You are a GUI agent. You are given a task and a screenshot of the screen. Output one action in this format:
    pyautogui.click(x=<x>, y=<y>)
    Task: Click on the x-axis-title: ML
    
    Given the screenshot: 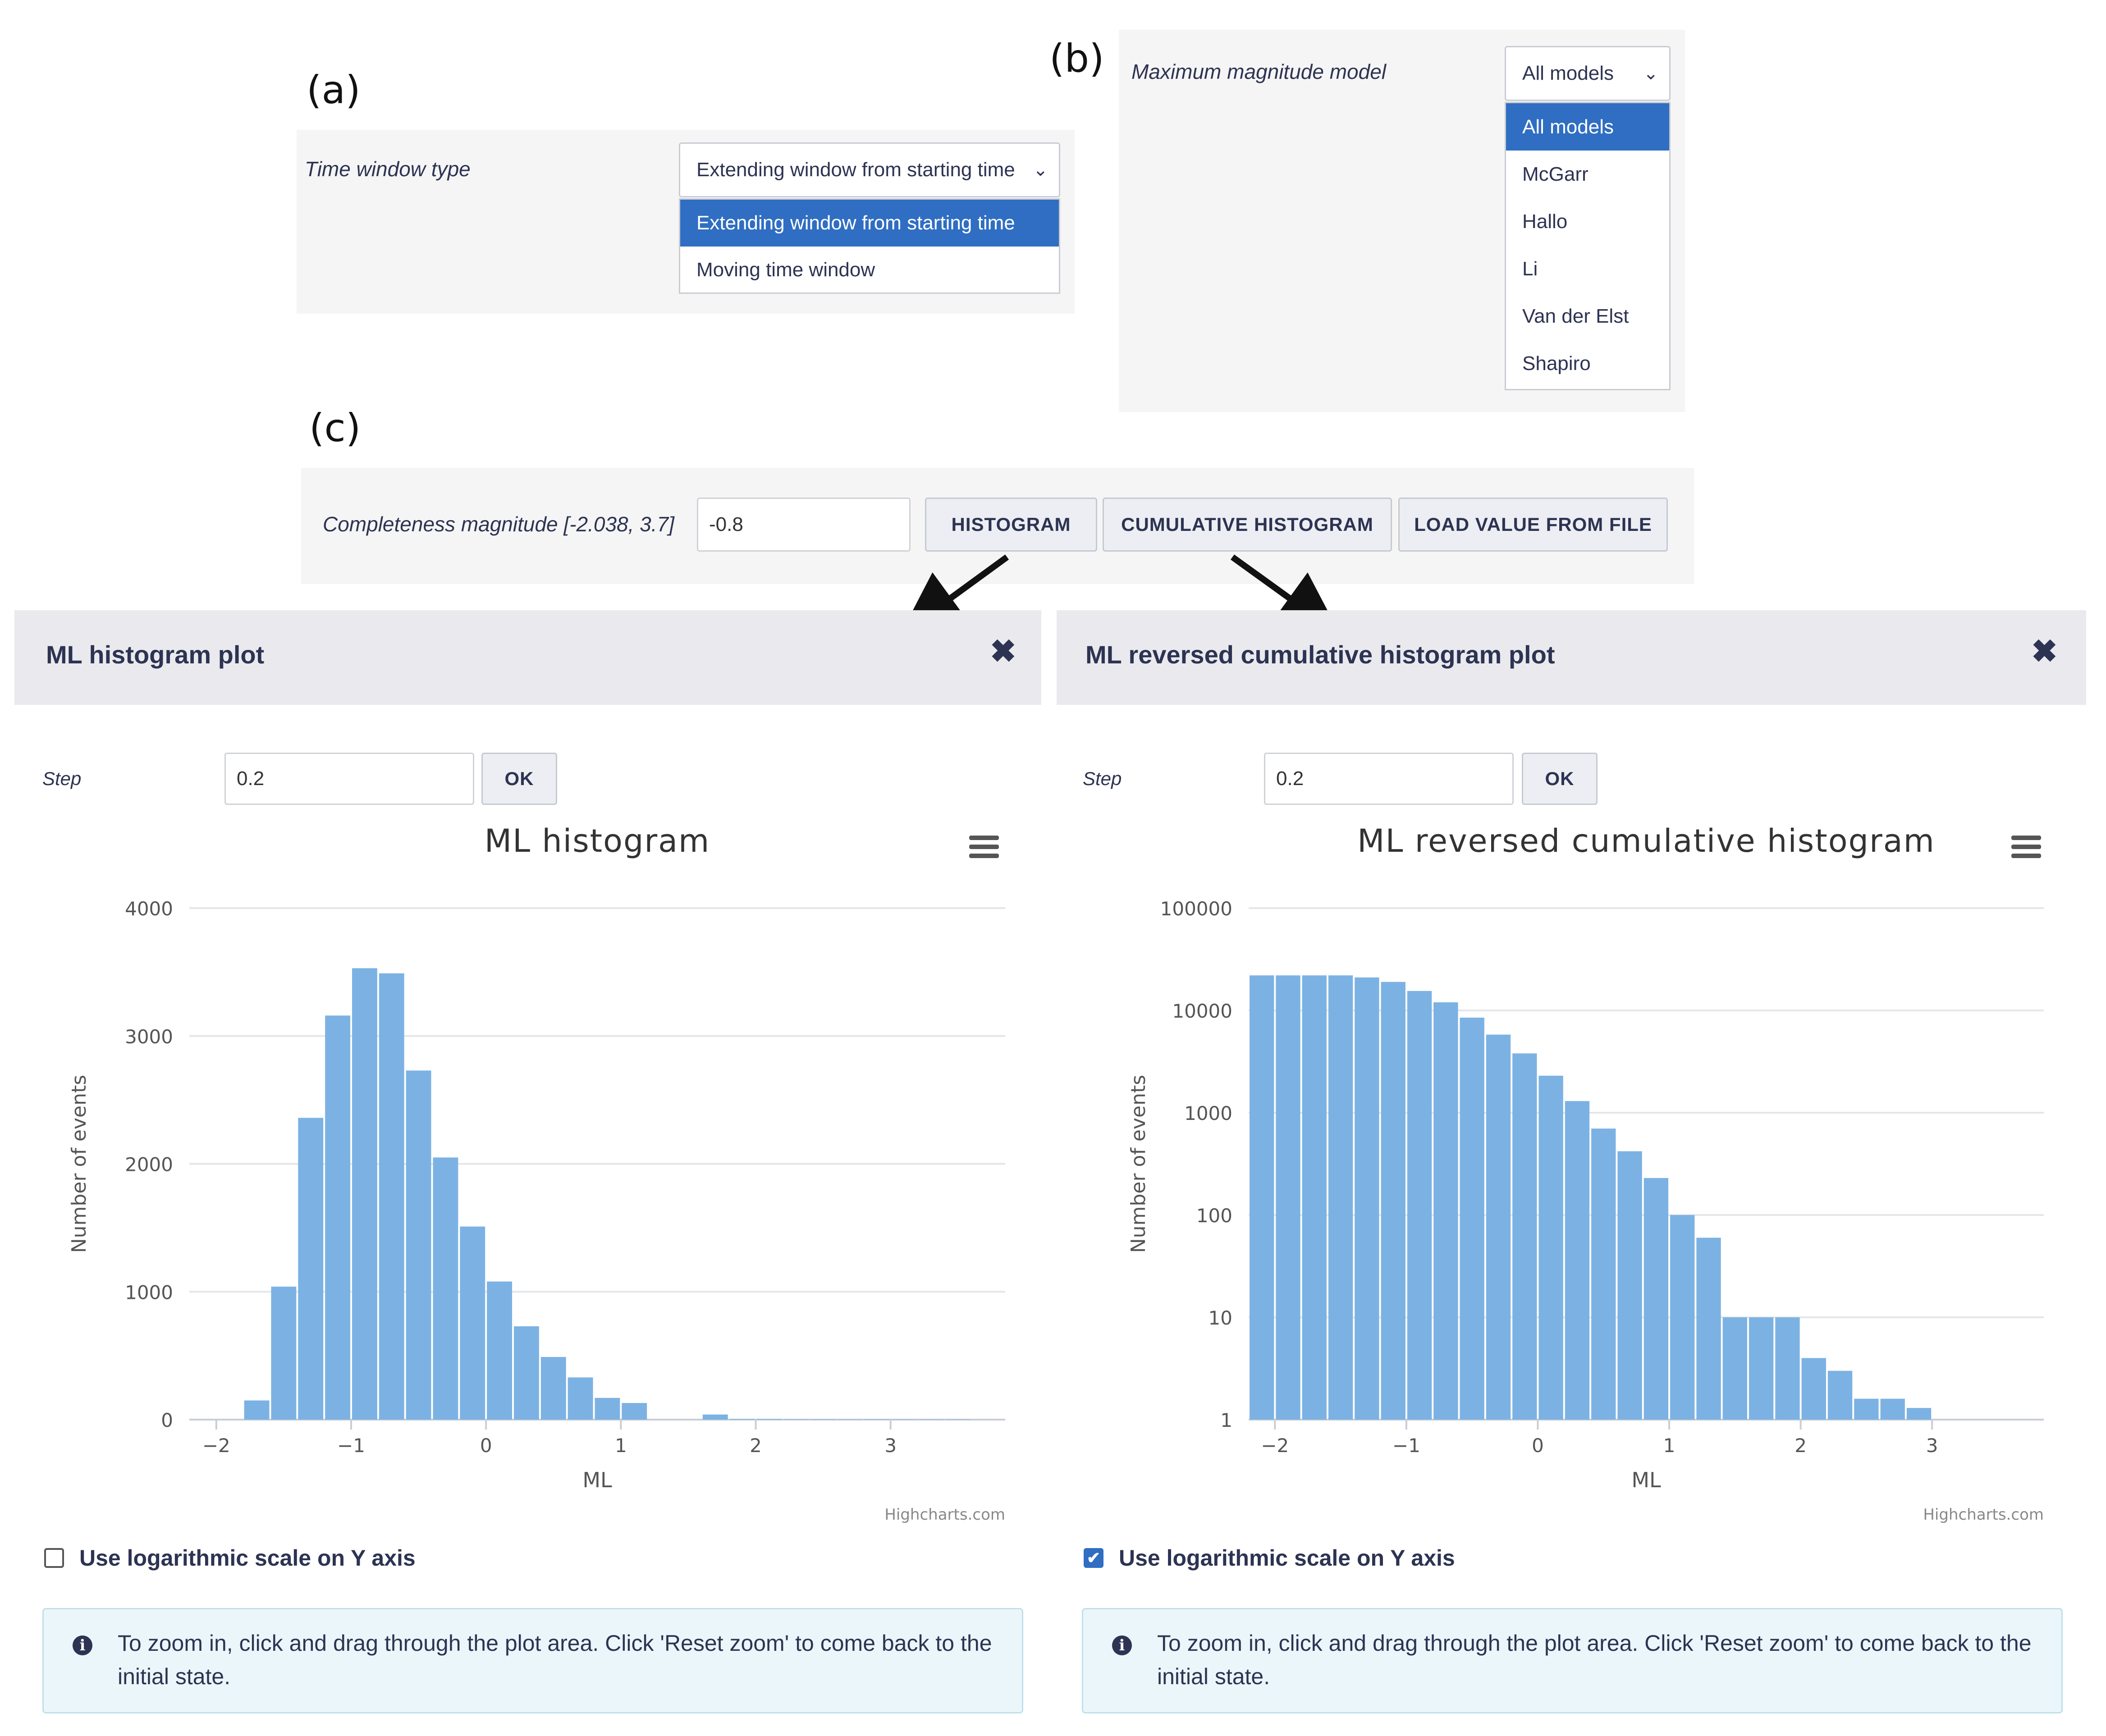 What is the action you would take?
    pyautogui.click(x=1646, y=1480)
    